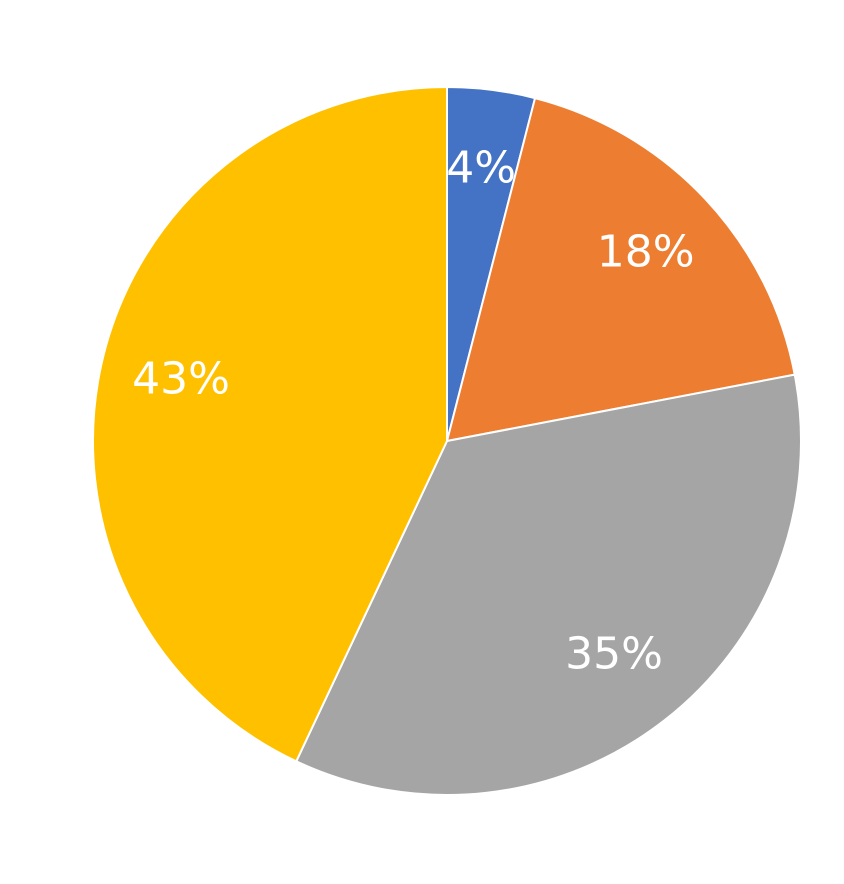 This screenshot has width=844, height=884. I want to click on data-label: 35%, so click(614, 653).